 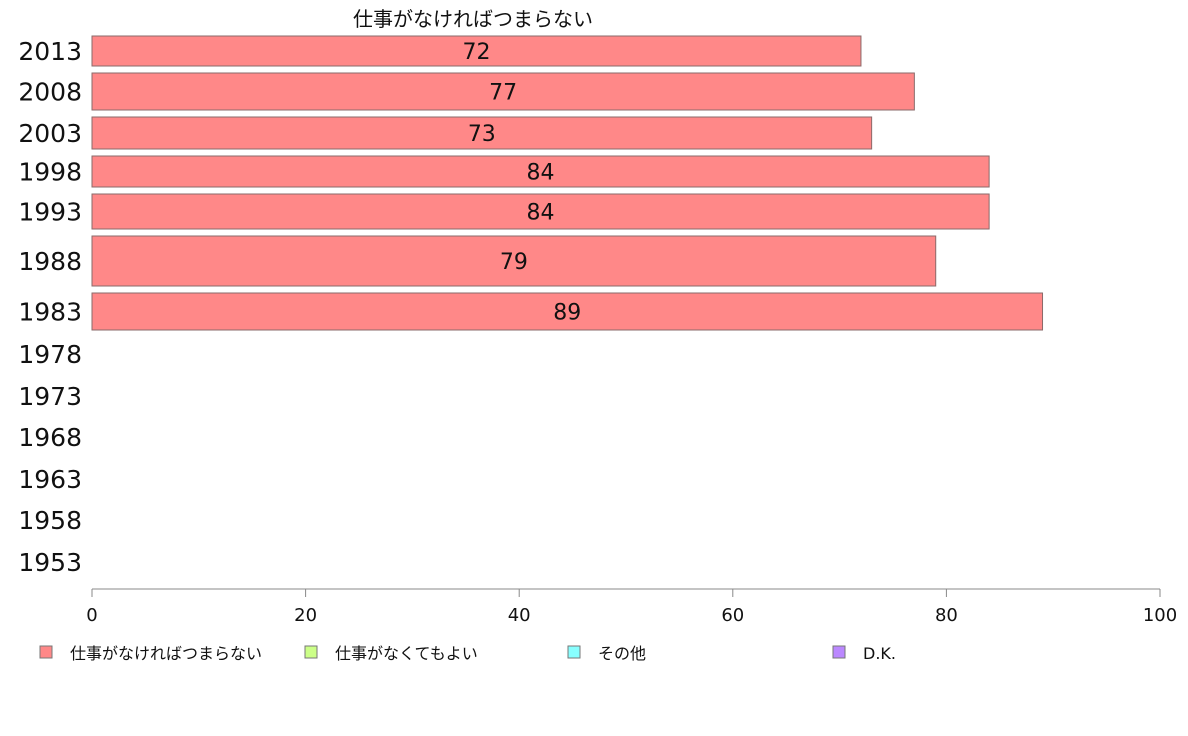 I want to click on bar-data-label: 89, so click(x=567, y=313).